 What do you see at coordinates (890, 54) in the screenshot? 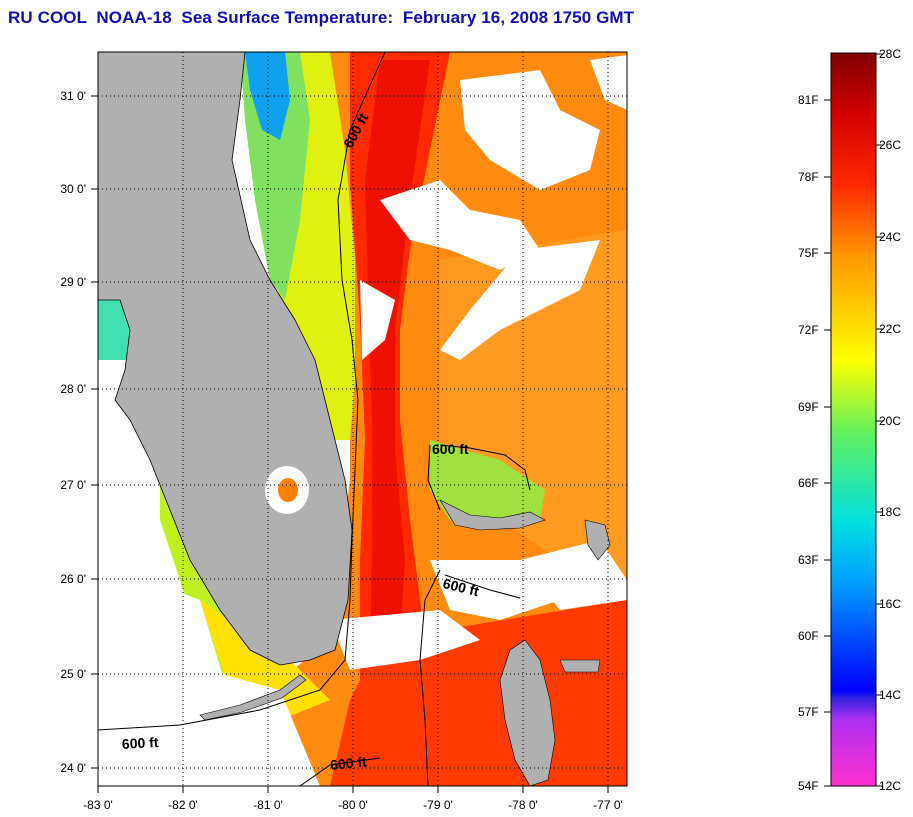
I see `colorbar-c-label: 28C` at bounding box center [890, 54].